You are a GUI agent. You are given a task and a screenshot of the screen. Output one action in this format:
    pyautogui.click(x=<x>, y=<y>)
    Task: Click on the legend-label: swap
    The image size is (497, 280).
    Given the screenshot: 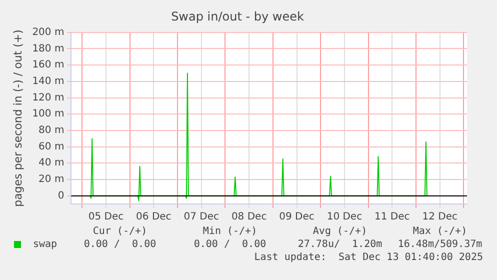 What is the action you would take?
    pyautogui.click(x=45, y=244)
    